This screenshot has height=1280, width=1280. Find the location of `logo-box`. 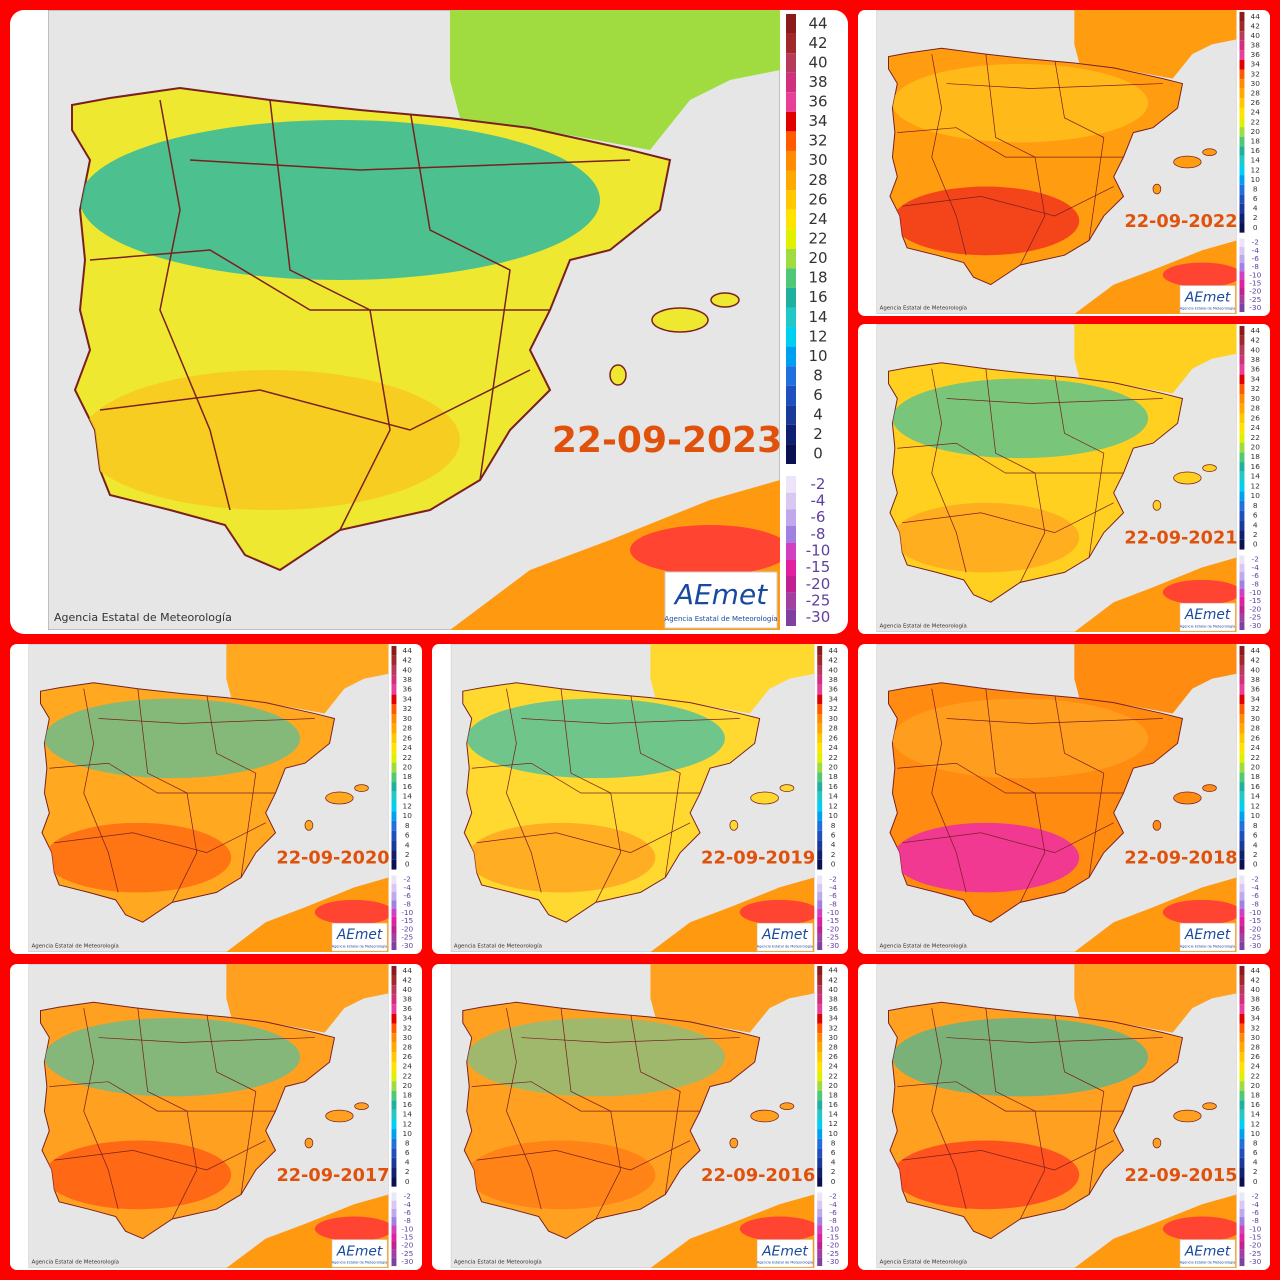

logo-box is located at coordinates (1207, 299).